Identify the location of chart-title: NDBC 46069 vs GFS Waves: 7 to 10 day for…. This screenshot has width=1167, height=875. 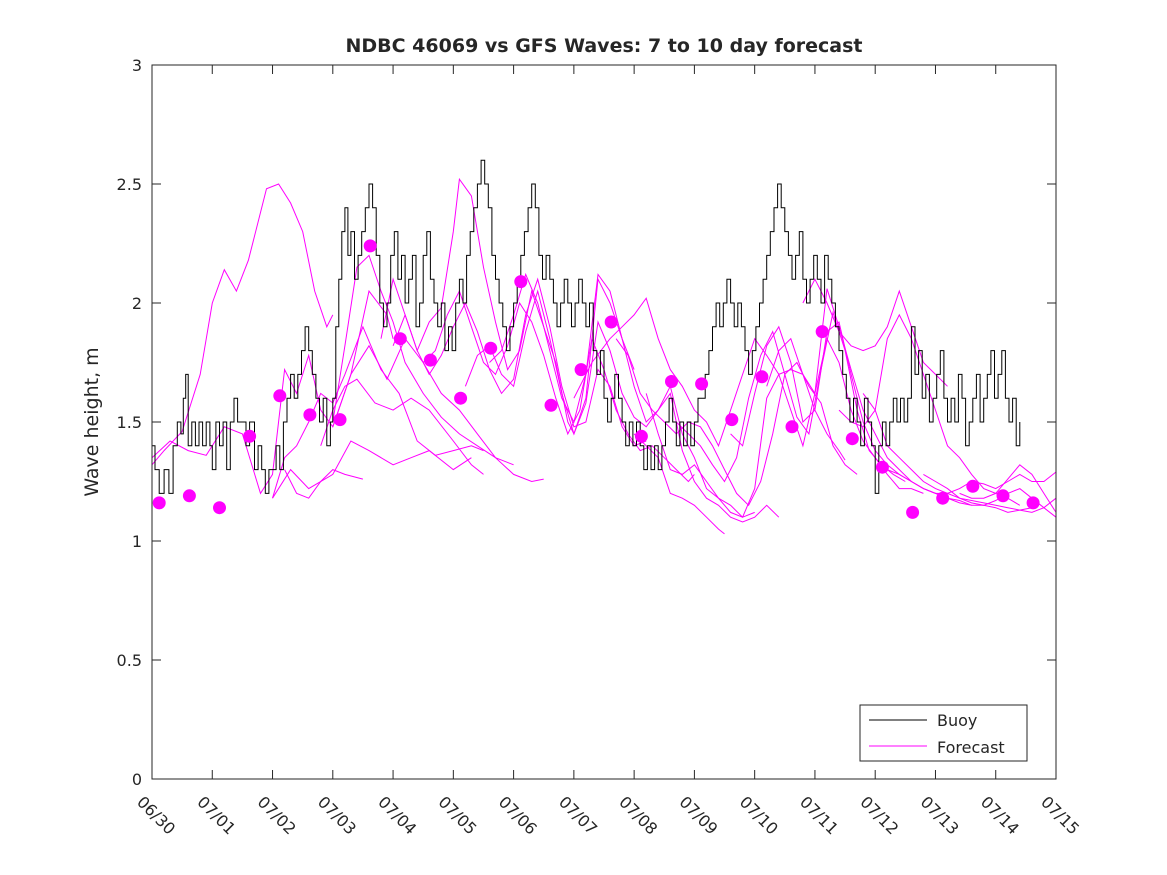
(603, 46).